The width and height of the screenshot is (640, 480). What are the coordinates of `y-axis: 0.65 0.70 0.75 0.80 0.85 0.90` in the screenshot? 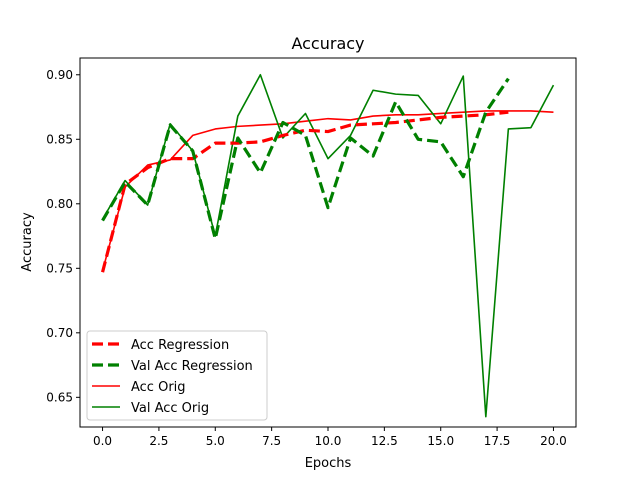 It's located at (63, 236).